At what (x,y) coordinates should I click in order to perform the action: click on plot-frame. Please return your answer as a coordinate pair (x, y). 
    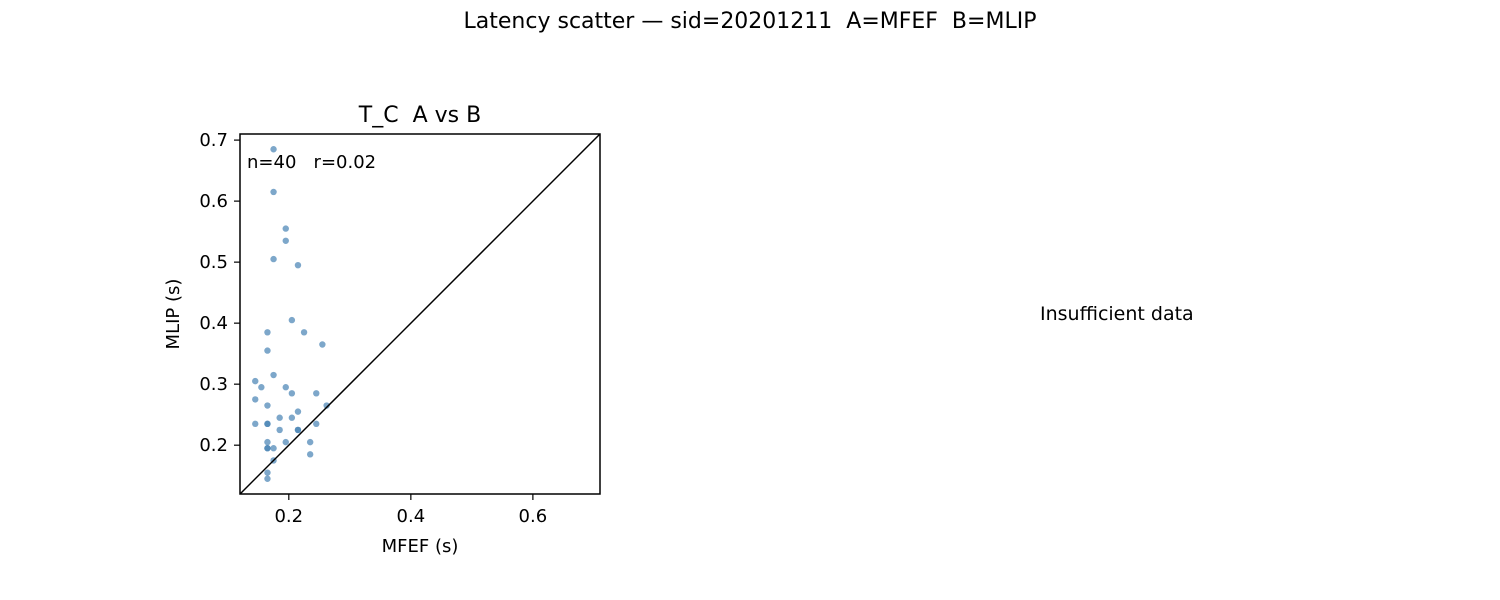
    Looking at the image, I should click on (420, 314).